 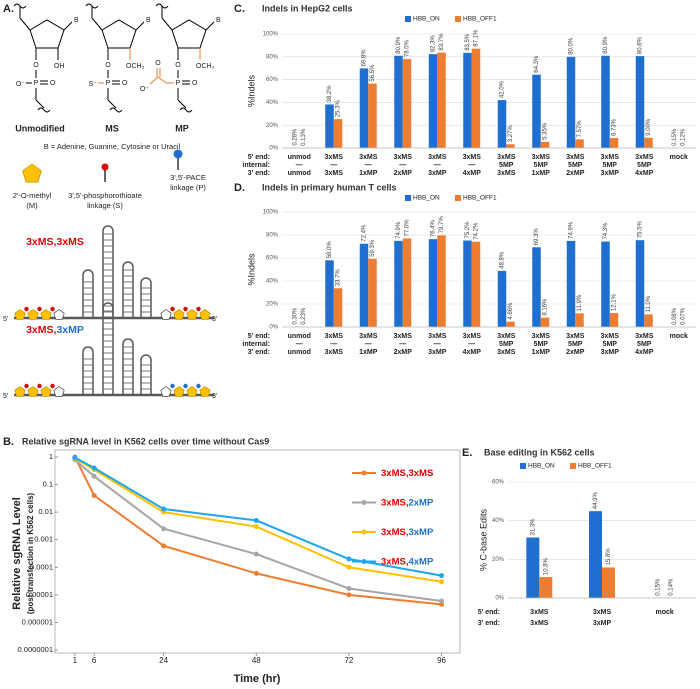 I want to click on value-label: 44.9%, so click(x=596, y=501).